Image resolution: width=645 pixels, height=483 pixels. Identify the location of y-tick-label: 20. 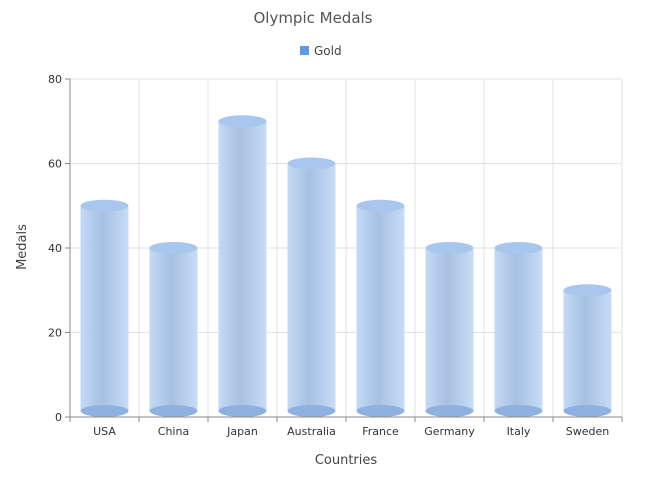
(55, 333).